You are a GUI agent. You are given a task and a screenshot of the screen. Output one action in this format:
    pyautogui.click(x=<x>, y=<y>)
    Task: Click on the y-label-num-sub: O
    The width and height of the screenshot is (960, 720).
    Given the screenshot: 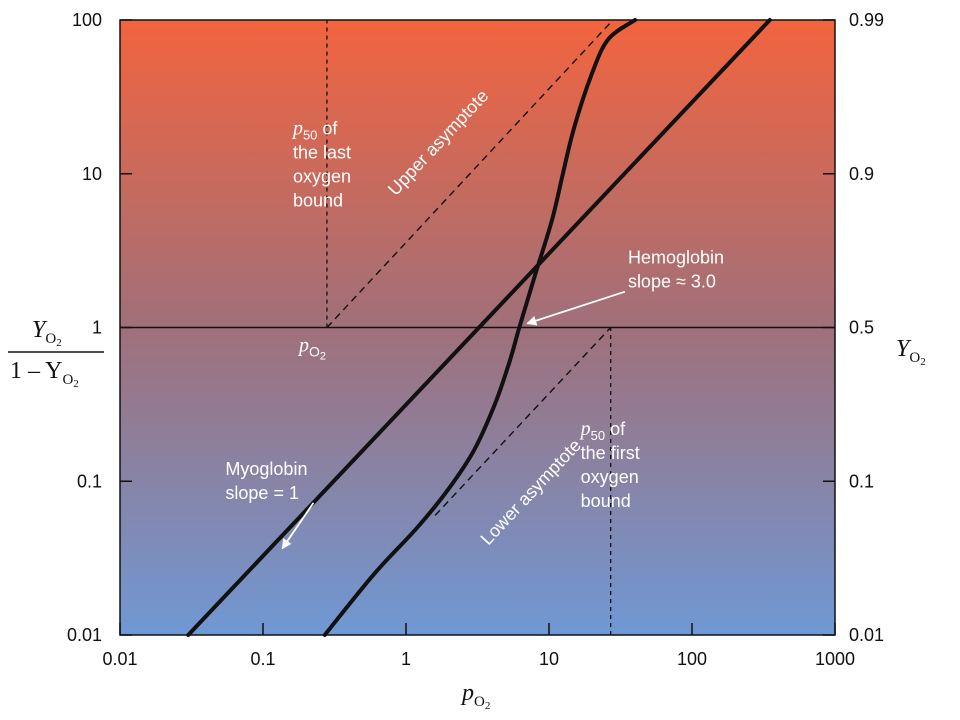 What is the action you would take?
    pyautogui.click(x=50, y=339)
    